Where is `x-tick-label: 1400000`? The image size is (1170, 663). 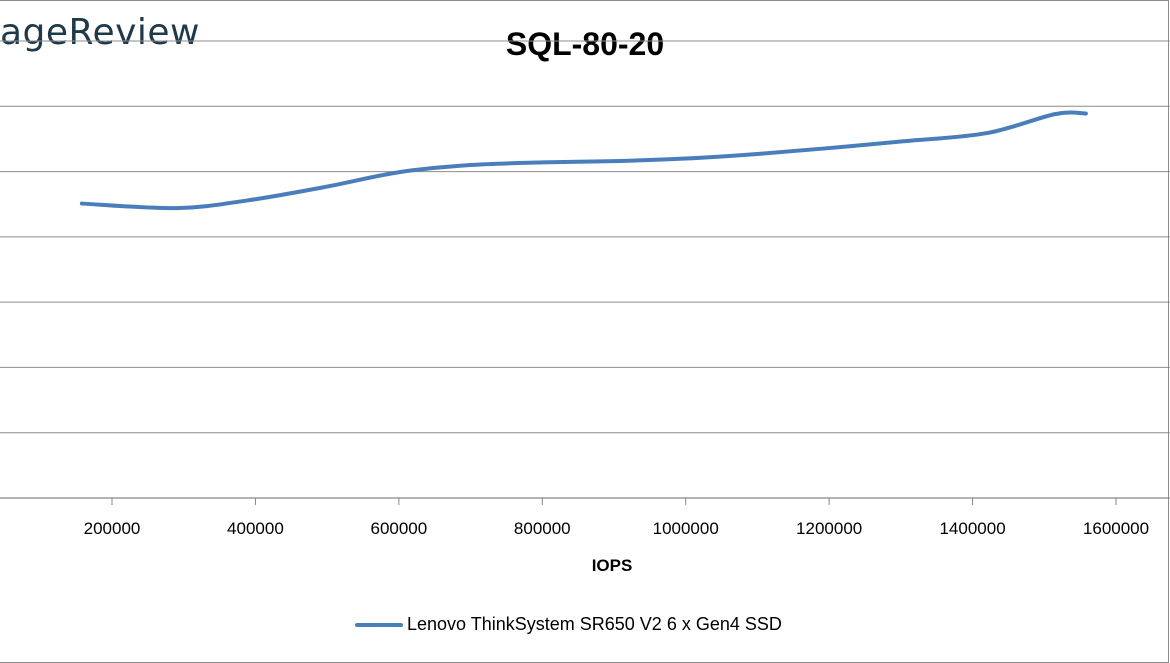
x-tick-label: 1400000 is located at coordinates (972, 528).